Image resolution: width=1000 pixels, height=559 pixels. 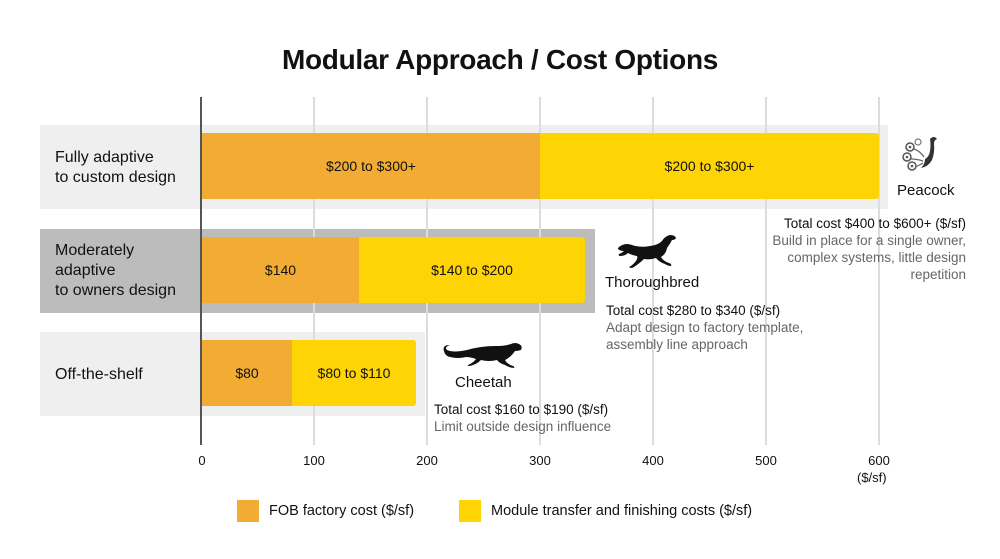 I want to click on horse-icon, so click(x=647, y=254).